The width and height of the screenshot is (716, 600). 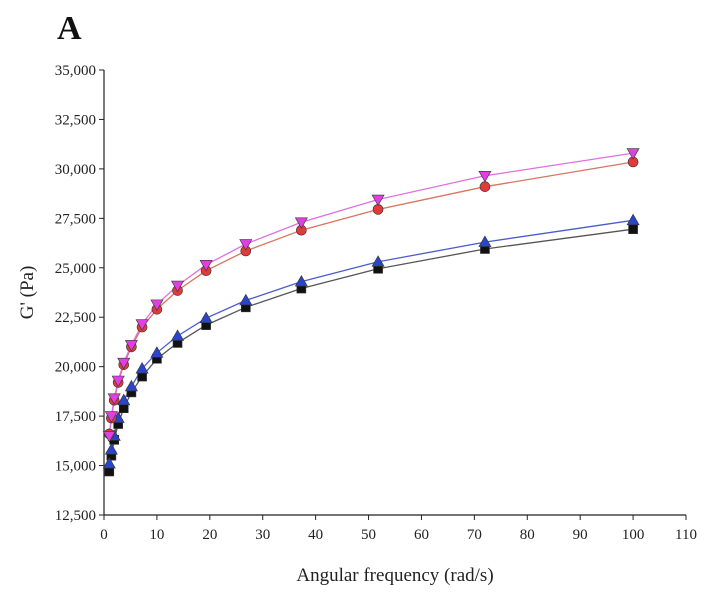 What do you see at coordinates (75, 219) in the screenshot?
I see `y-tick-label: 27,500` at bounding box center [75, 219].